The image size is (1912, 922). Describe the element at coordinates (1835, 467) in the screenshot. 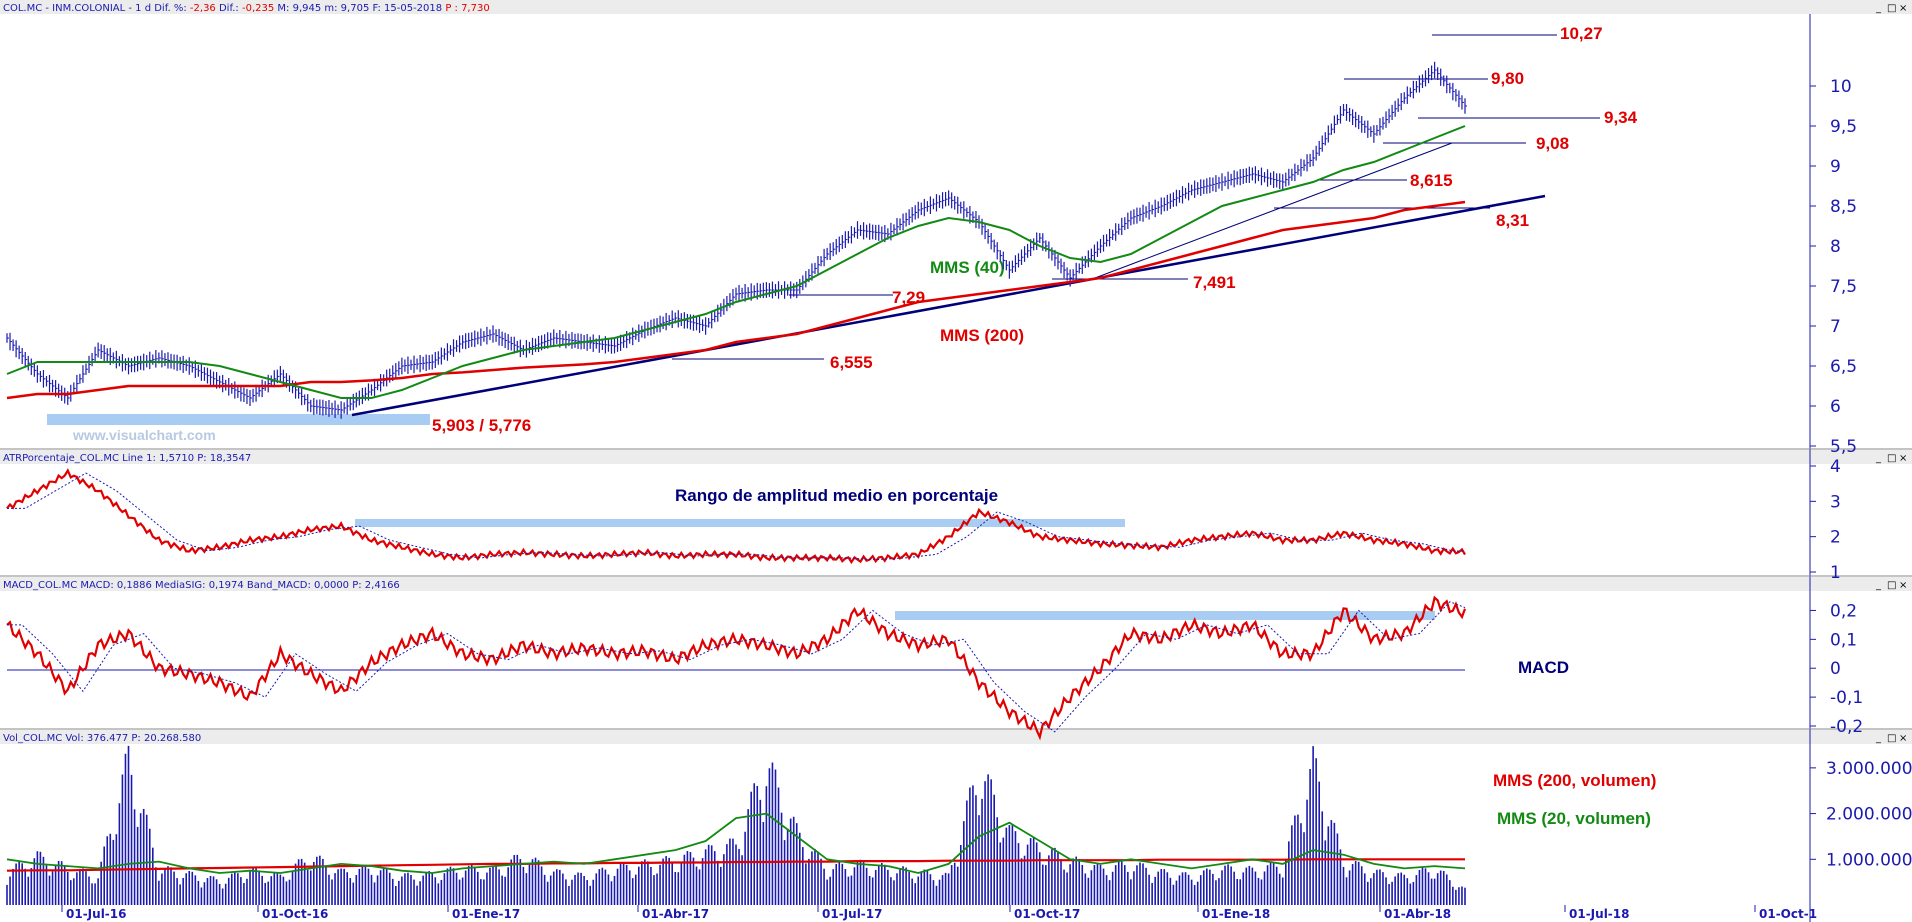

I see `atr-y-tick-label: 4` at that location.